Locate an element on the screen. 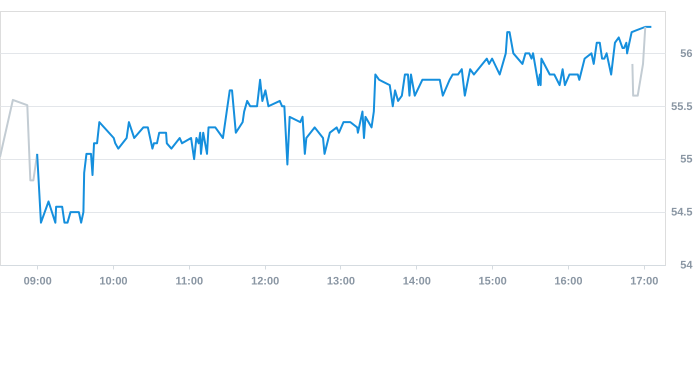  x-tick-label: 14:00 is located at coordinates (416, 282).